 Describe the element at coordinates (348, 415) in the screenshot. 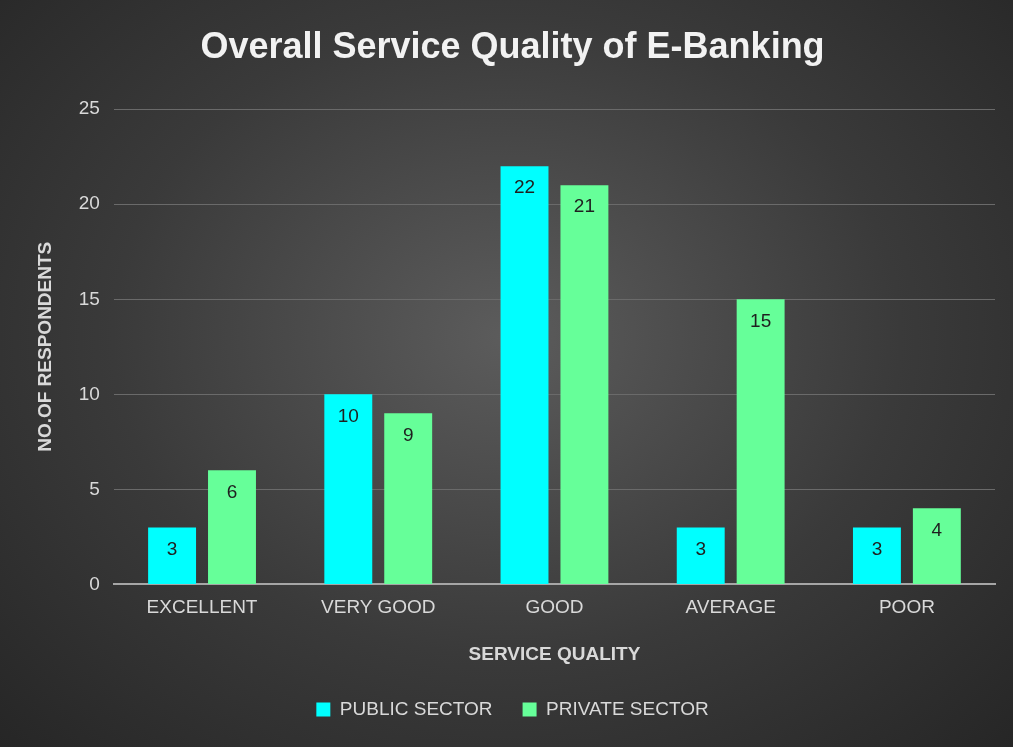

I see `data-label: 10` at that location.